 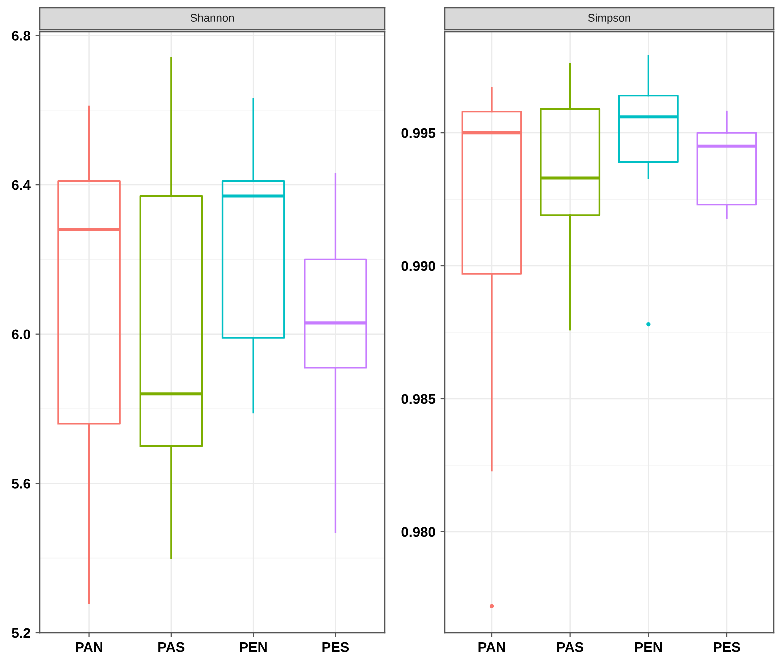 I want to click on y-tick-label: 0.980, so click(x=419, y=532).